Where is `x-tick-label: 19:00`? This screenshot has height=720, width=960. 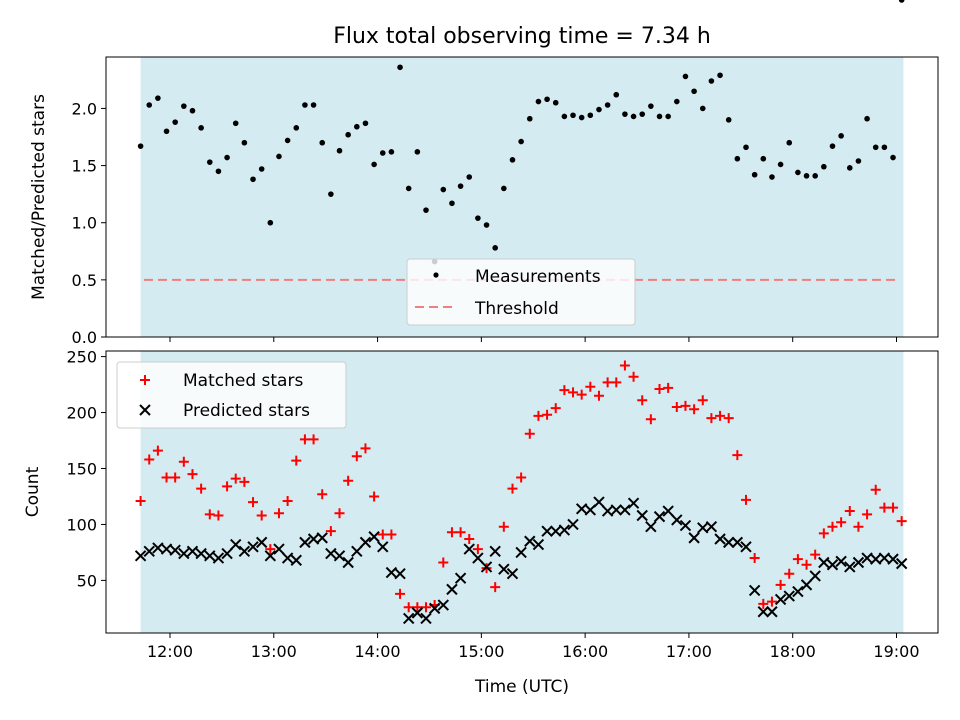 x-tick-label: 19:00 is located at coordinates (896, 651).